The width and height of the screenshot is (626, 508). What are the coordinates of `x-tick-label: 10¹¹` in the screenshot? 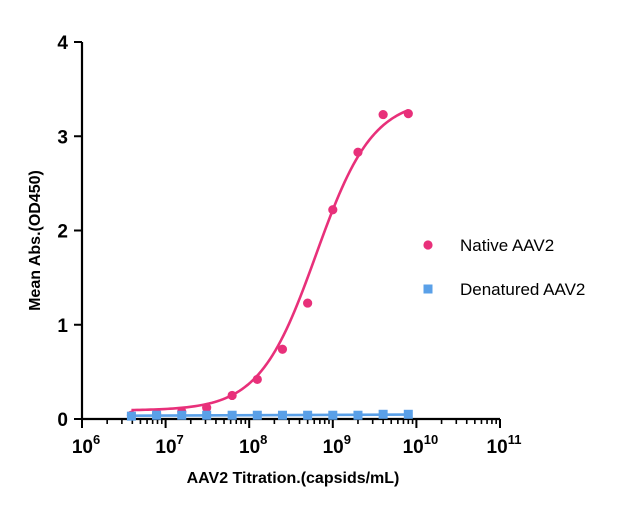 It's located at (504, 445).